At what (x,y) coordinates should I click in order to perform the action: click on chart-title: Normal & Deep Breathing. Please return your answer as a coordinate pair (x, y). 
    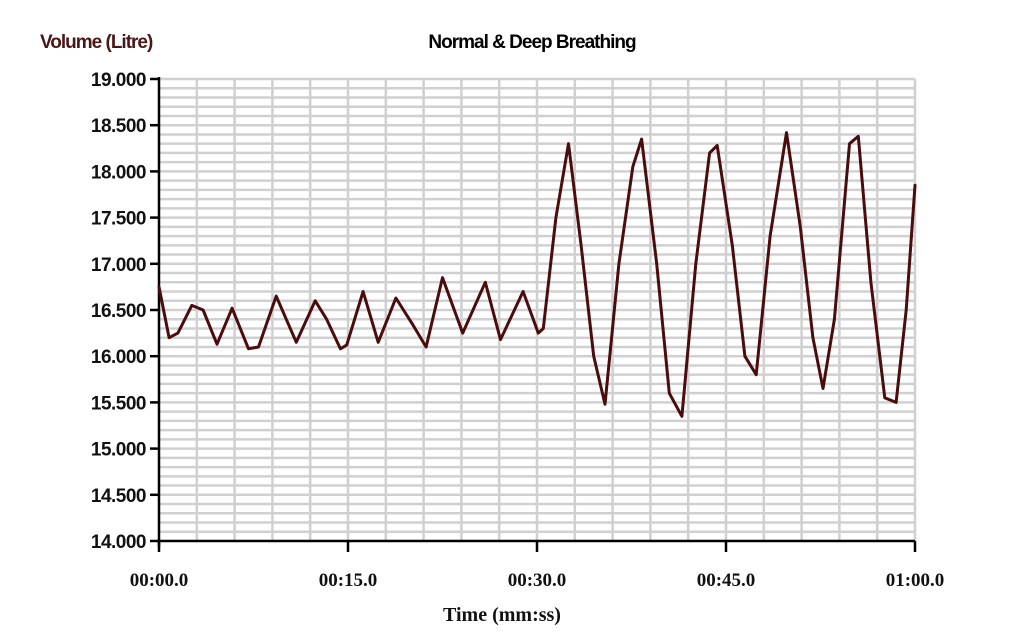
    Looking at the image, I should click on (532, 42).